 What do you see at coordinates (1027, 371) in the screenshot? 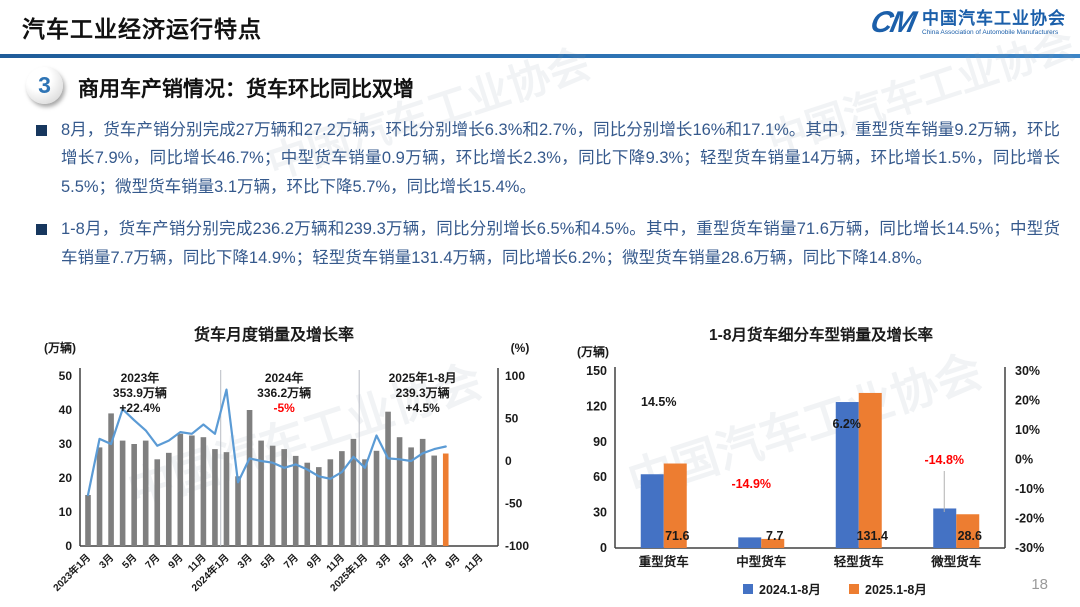
I see `right-axis-tick: 30%` at bounding box center [1027, 371].